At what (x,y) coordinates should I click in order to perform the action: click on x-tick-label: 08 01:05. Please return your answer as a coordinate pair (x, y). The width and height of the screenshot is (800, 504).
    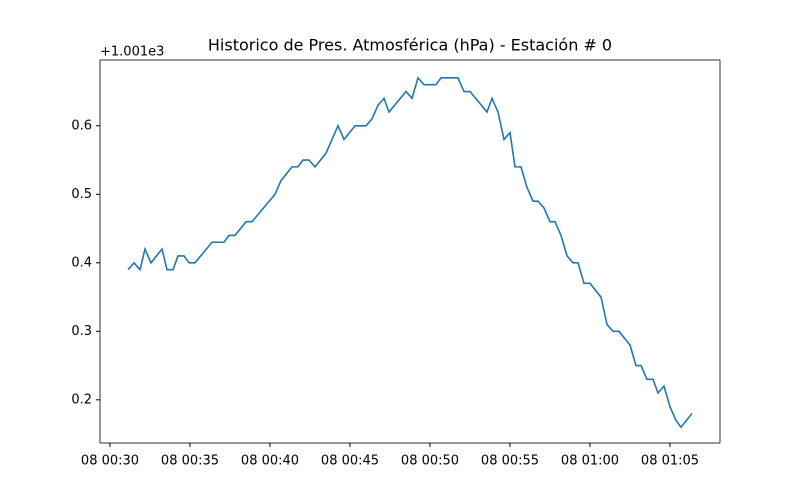
    Looking at the image, I should click on (670, 461).